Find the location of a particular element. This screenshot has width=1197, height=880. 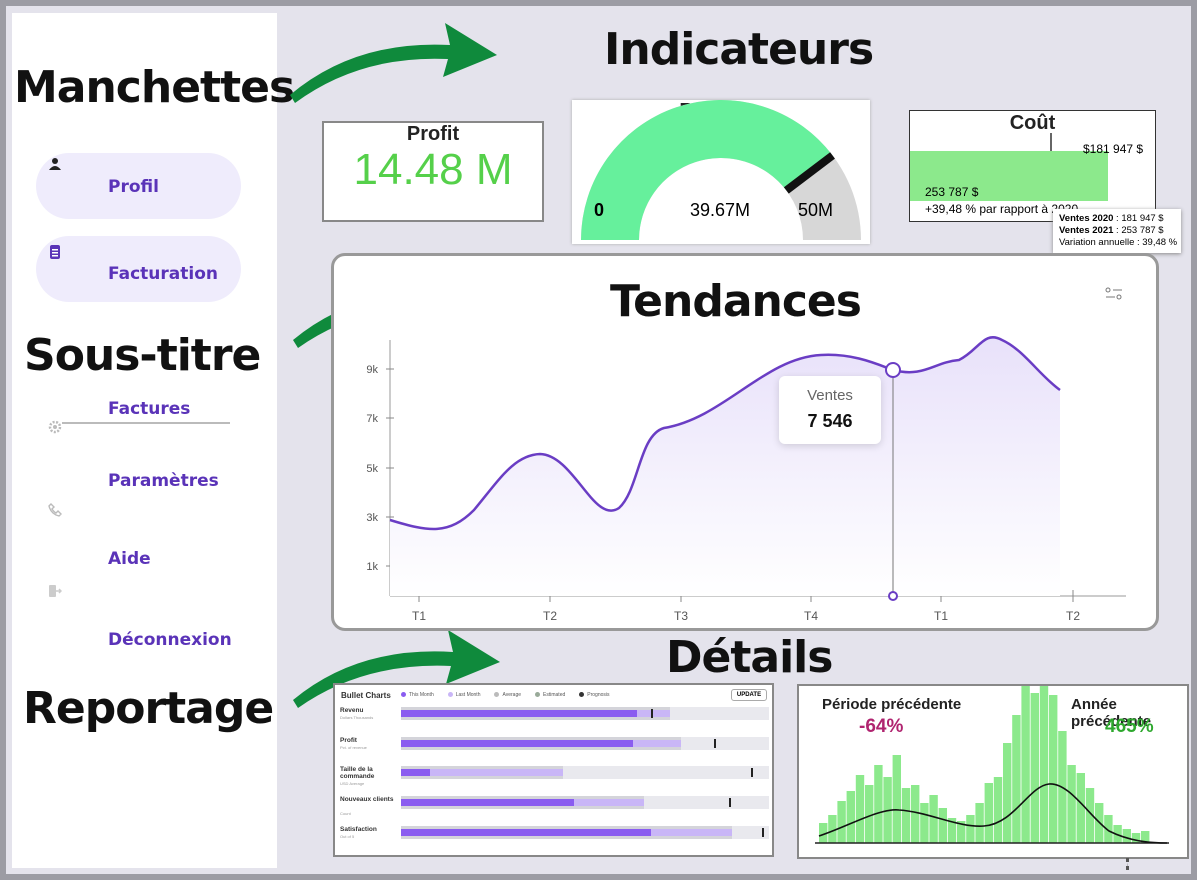

cost-change: +39,48 % par rapport à 2020 is located at coordinates (1002, 209).